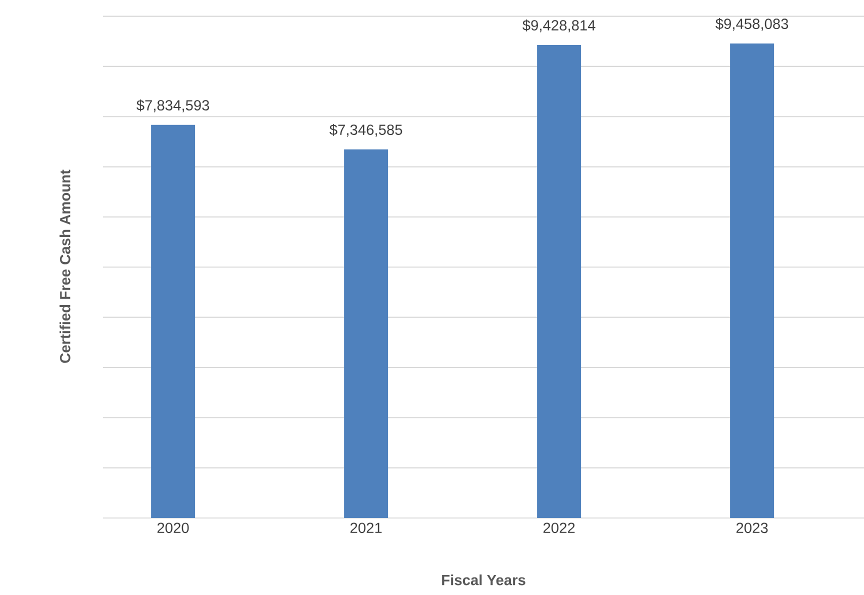  Describe the element at coordinates (366, 528) in the screenshot. I see `x-tick-label: 2021` at that location.